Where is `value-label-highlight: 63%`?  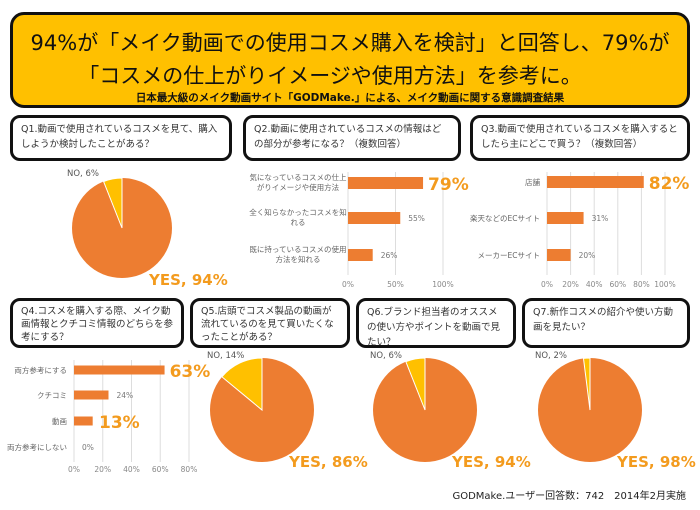 value-label-highlight: 63% is located at coordinates (190, 372).